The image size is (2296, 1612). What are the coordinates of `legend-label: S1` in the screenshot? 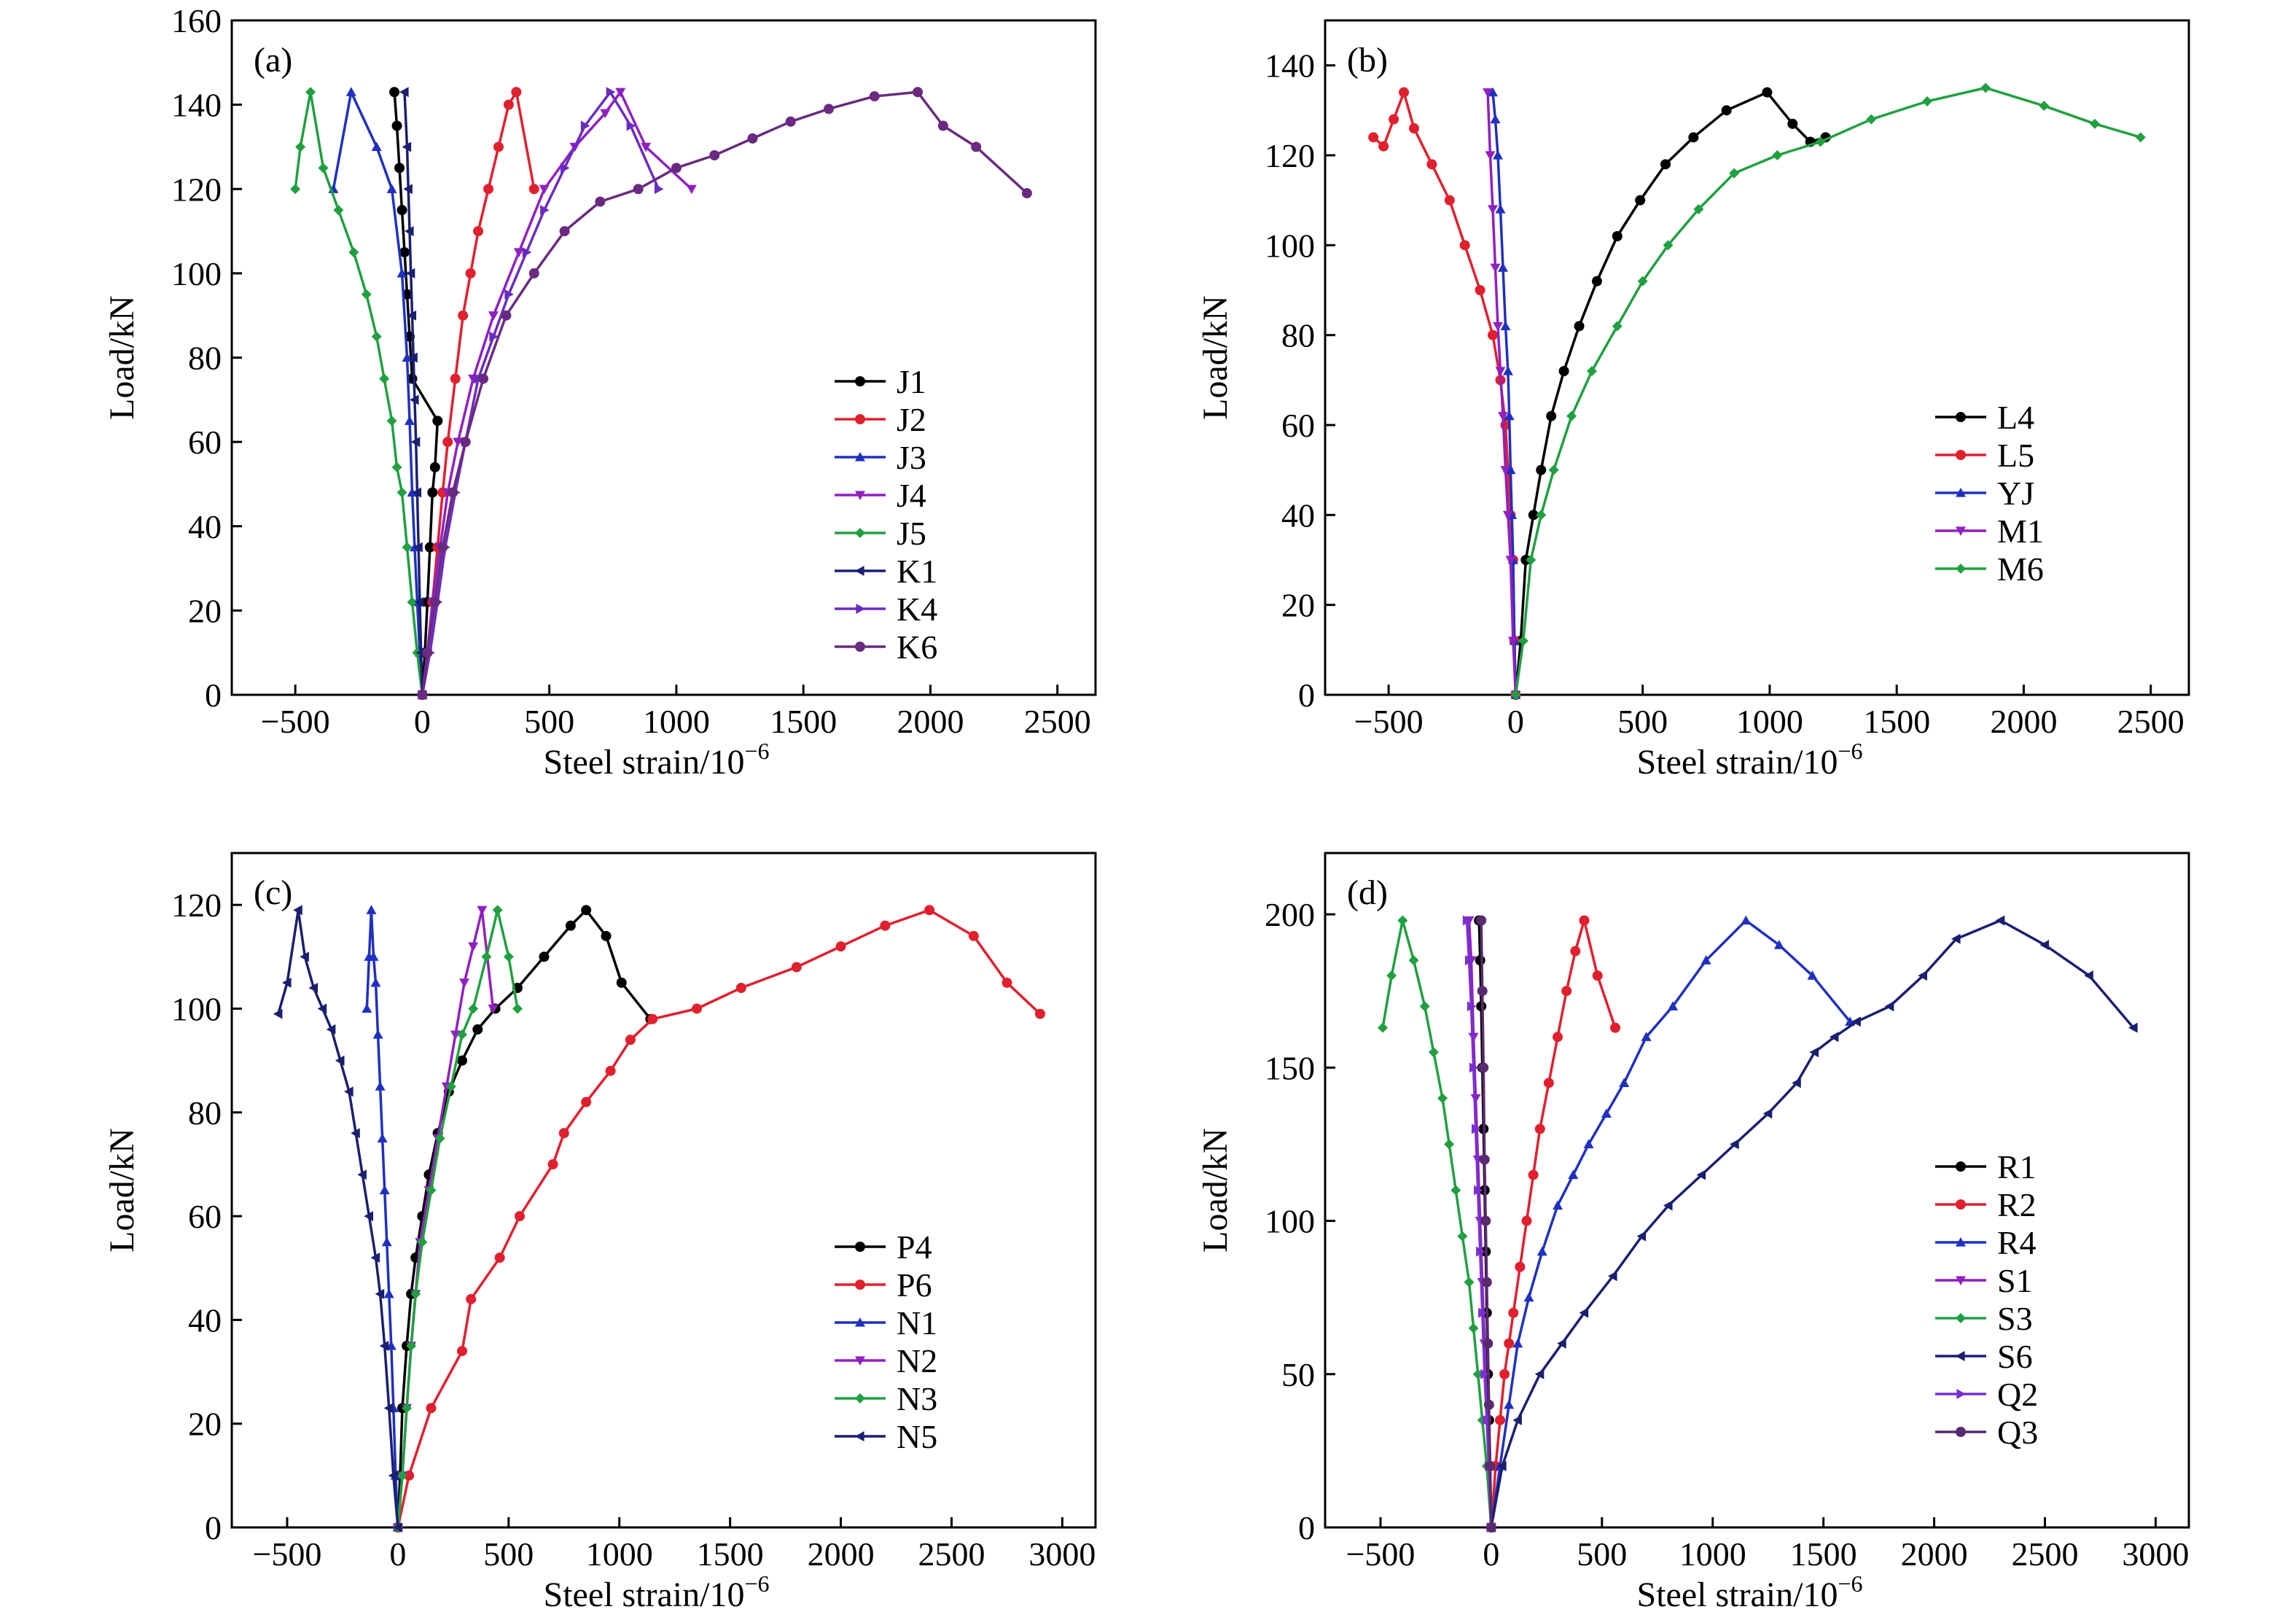 It's located at (2015, 1280).